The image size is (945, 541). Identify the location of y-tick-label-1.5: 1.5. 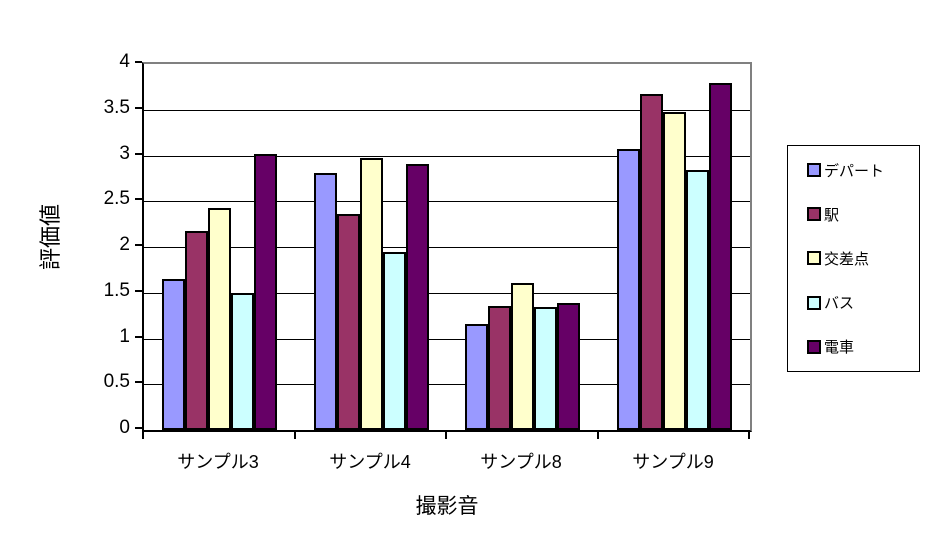
(116, 290).